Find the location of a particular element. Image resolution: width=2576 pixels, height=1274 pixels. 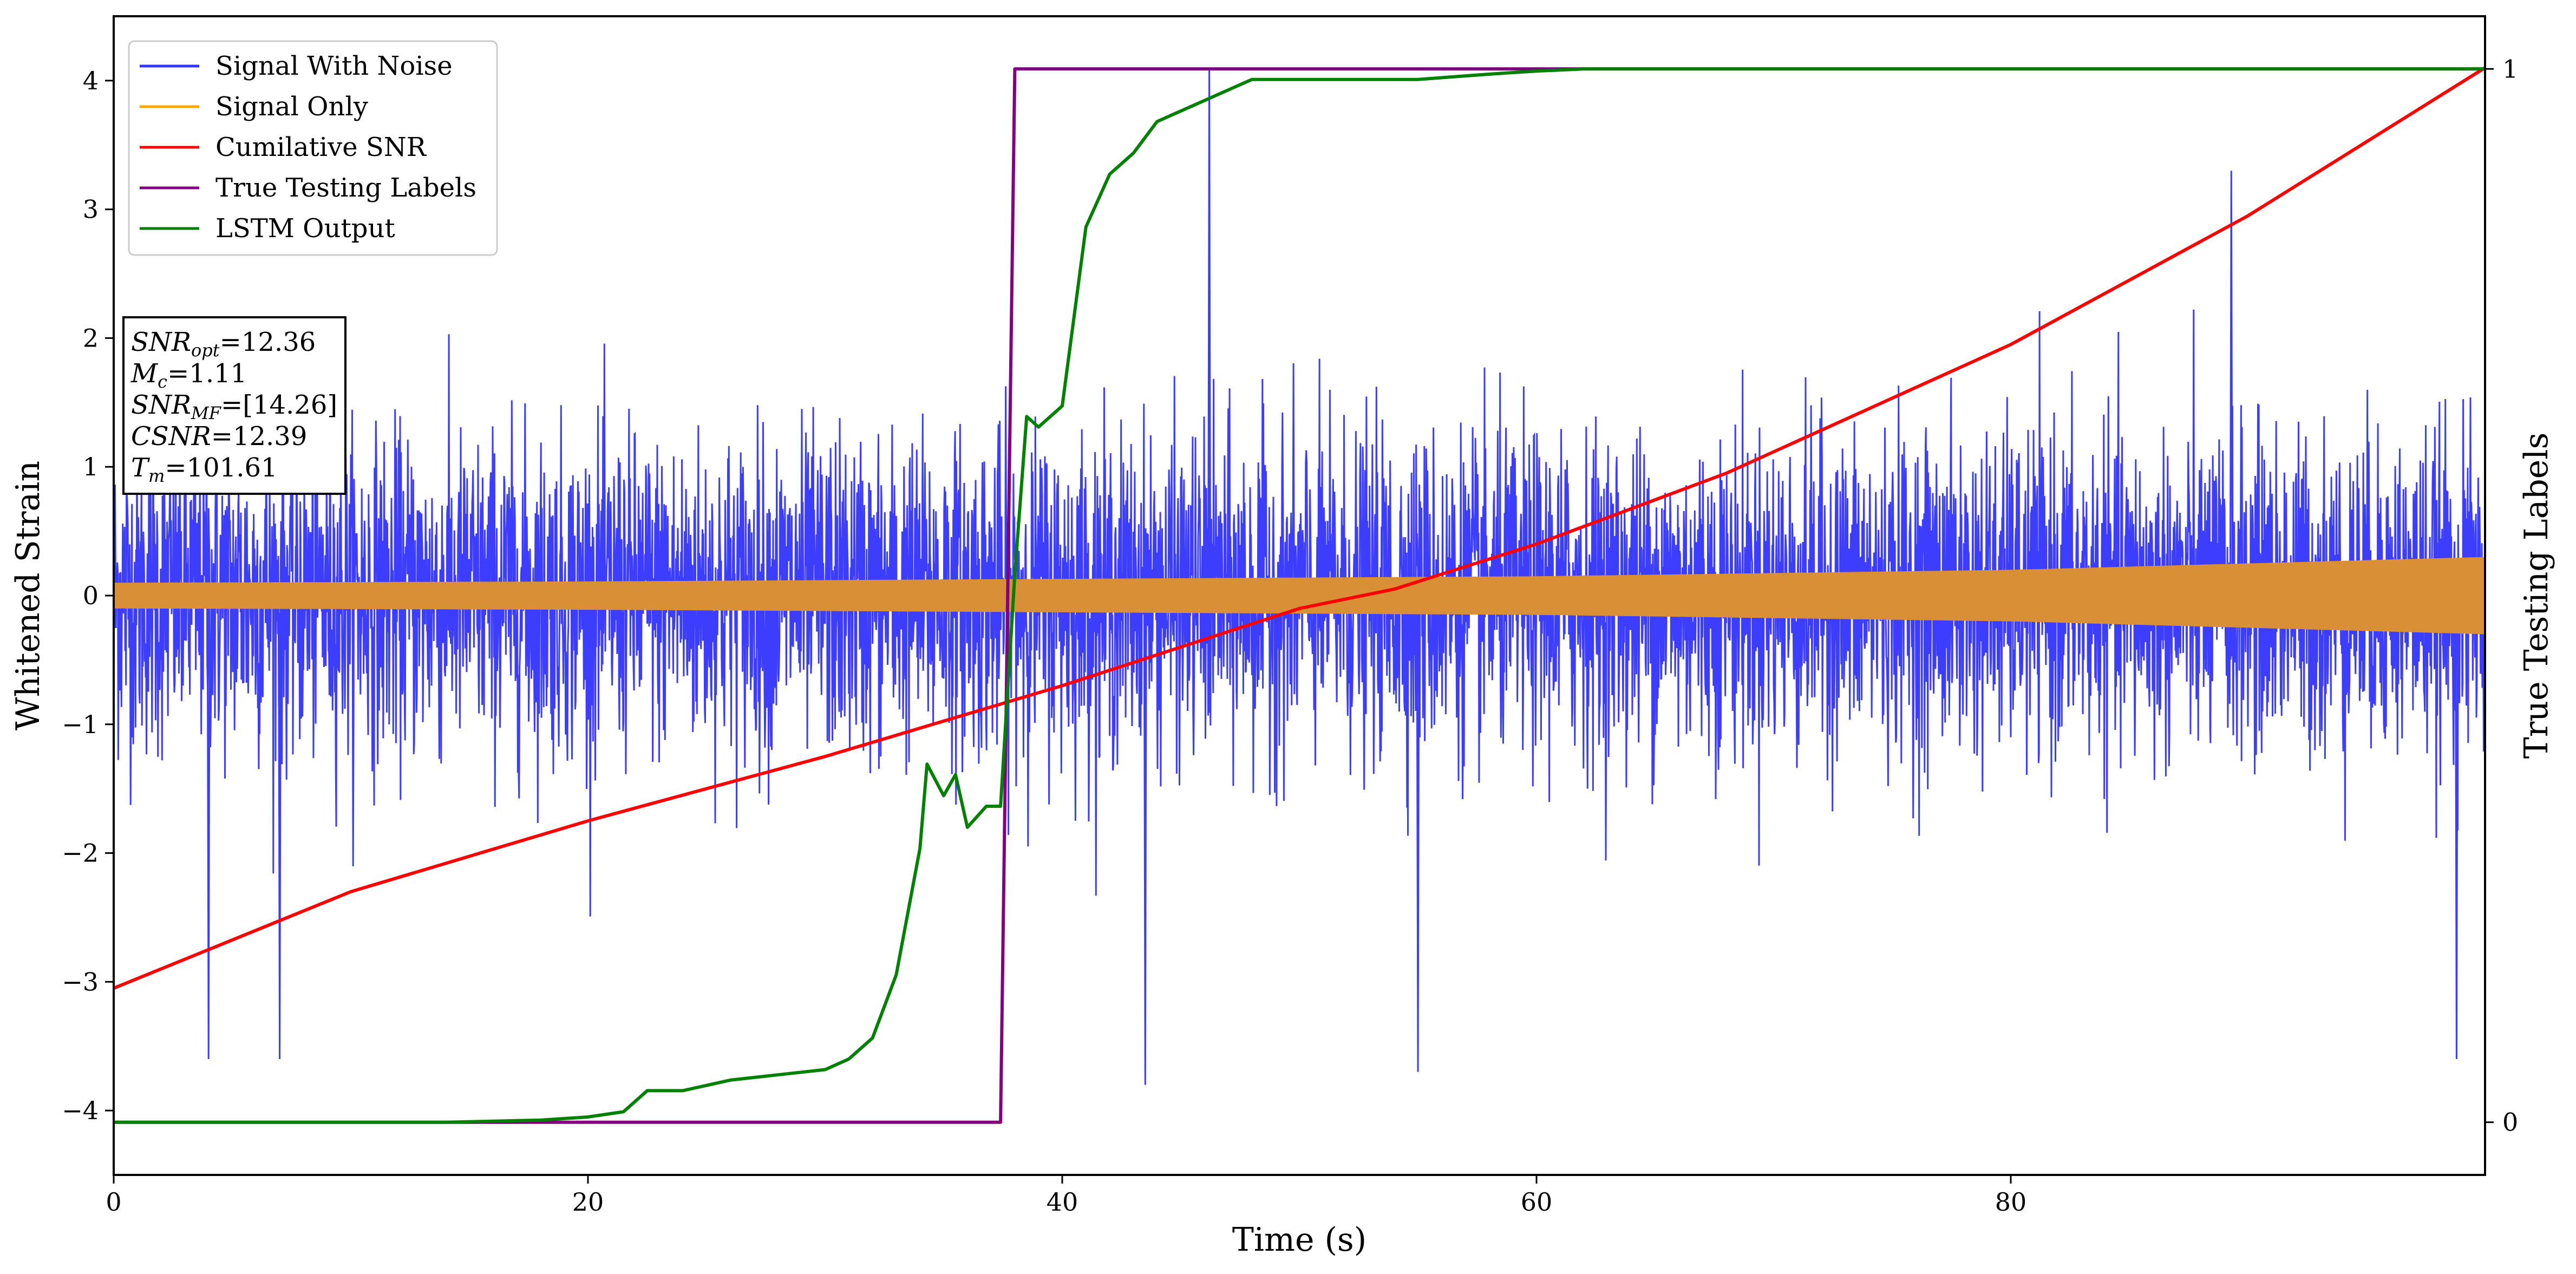

x-tick-label: 0 is located at coordinates (113, 1202).